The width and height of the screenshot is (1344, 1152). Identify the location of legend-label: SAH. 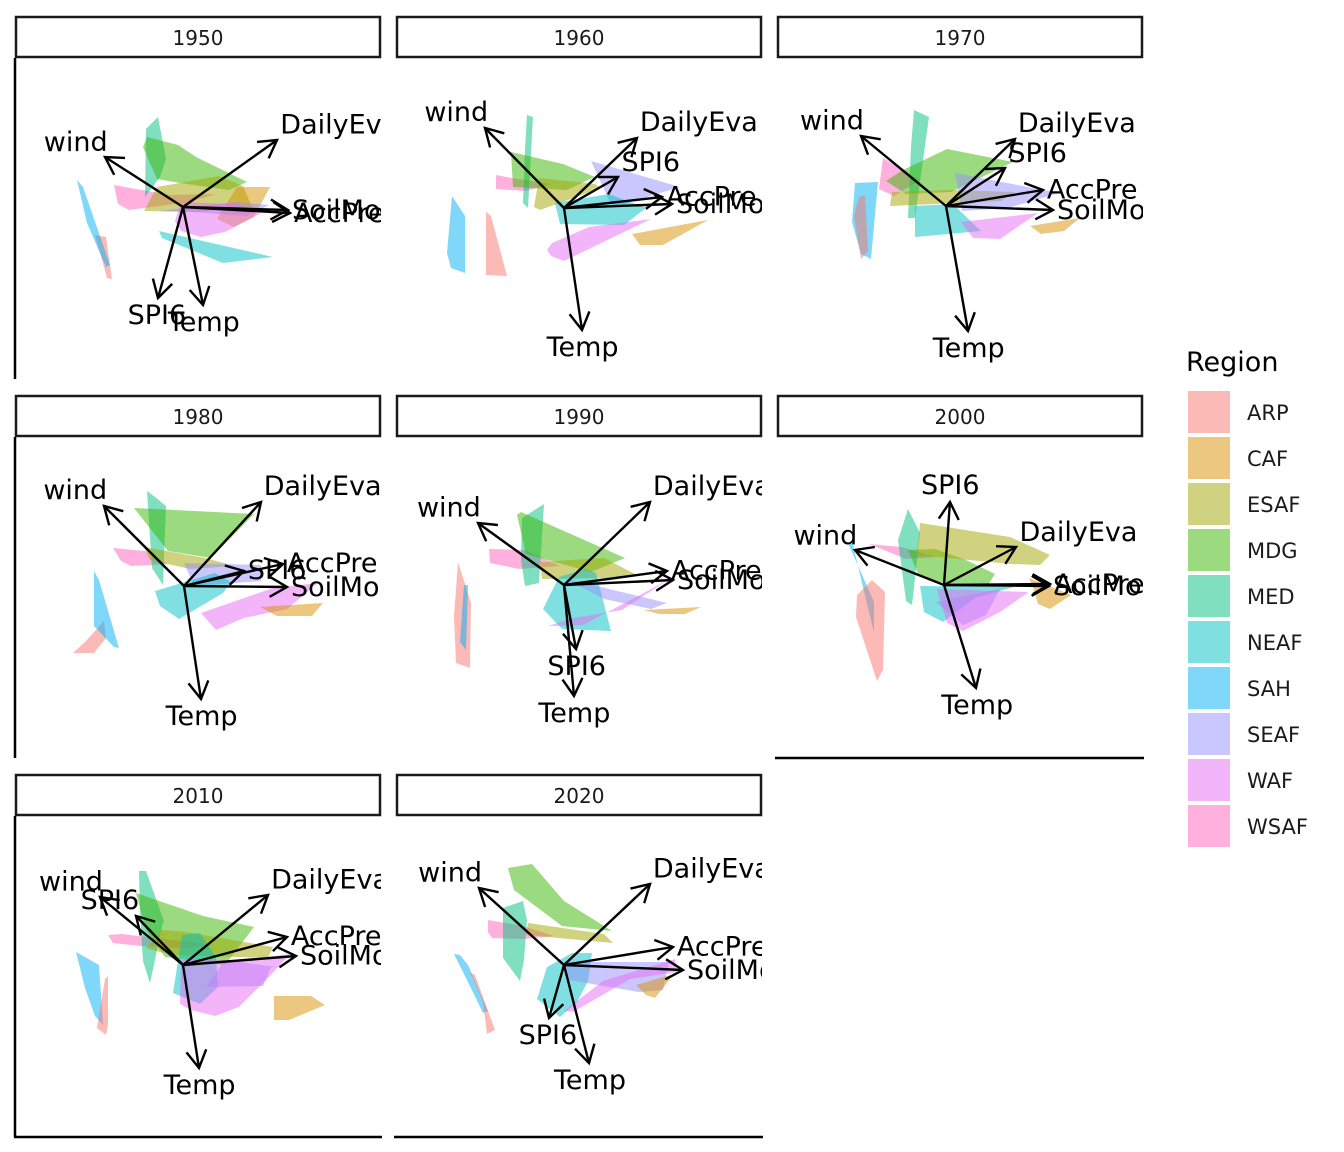
(1269, 689).